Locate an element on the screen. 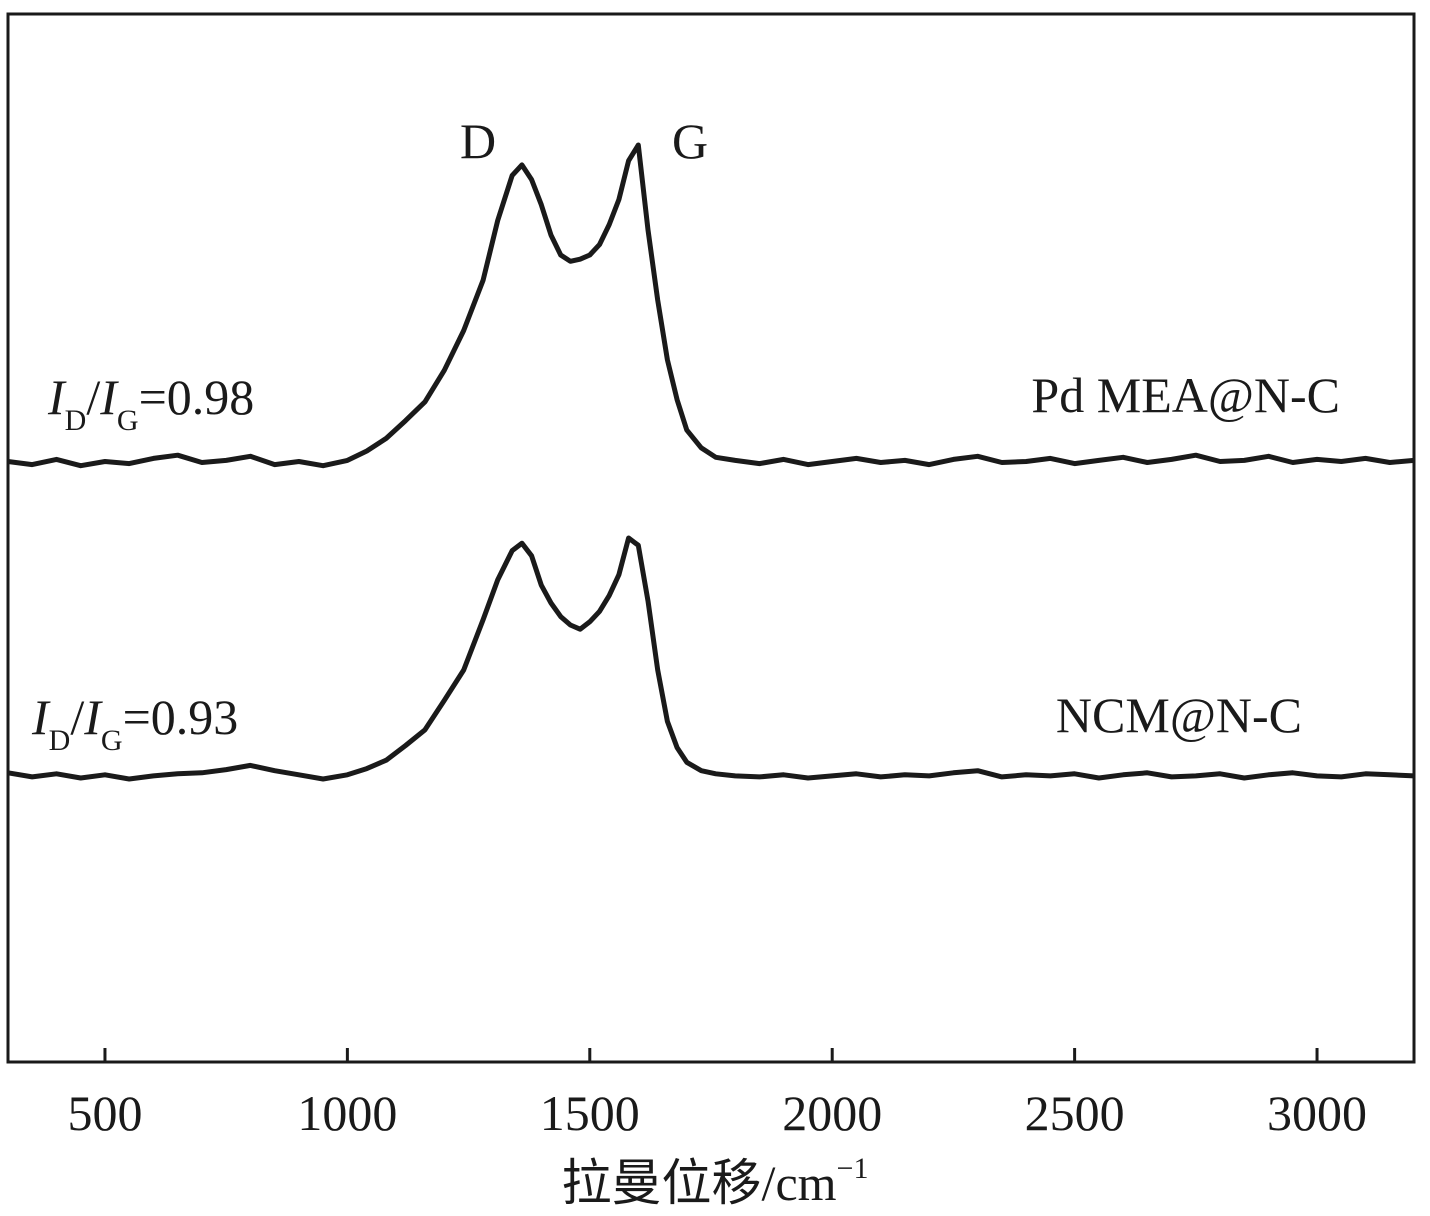 The image size is (1430, 1216). x-tick-label: 500 is located at coordinates (104, 1113).